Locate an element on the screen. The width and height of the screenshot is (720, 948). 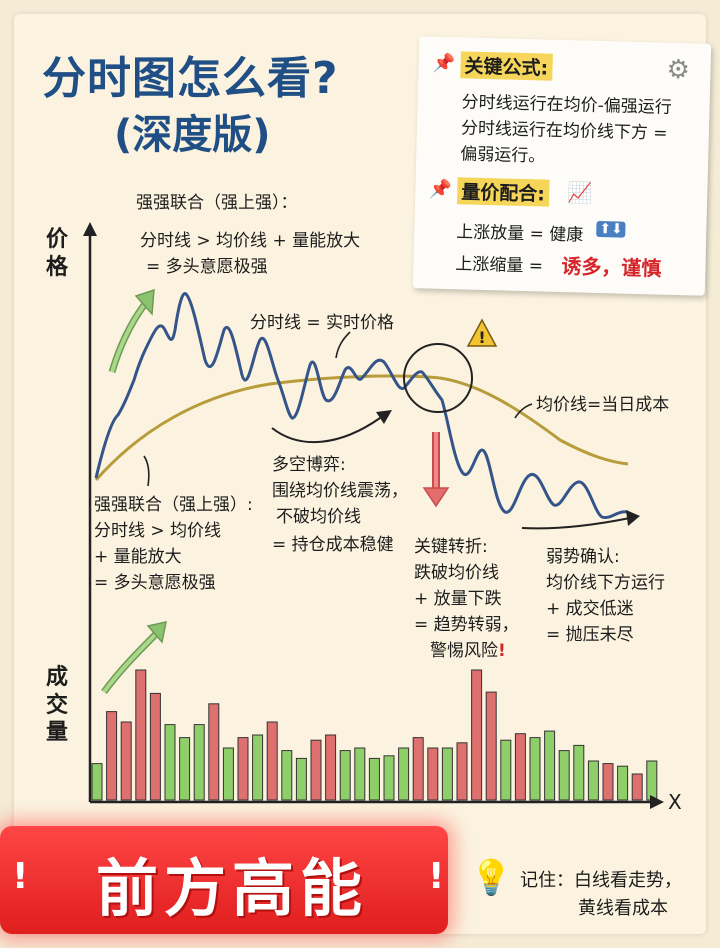
price-axis-label: 价格 is located at coordinates (57, 253).